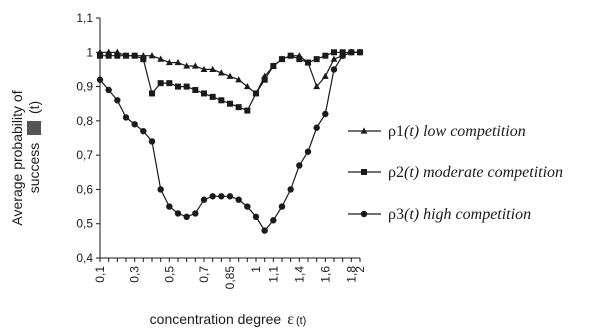  Describe the element at coordinates (84, 155) in the screenshot. I see `y-tick-label: 0,7` at that location.